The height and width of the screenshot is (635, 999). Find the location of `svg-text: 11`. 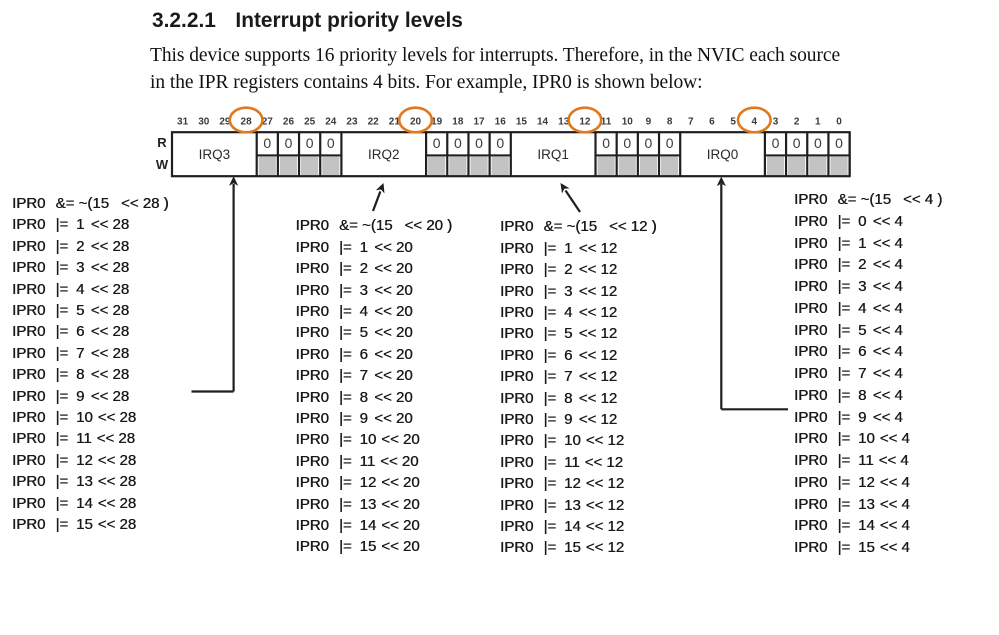

svg-text: 11 is located at coordinates (606, 122).